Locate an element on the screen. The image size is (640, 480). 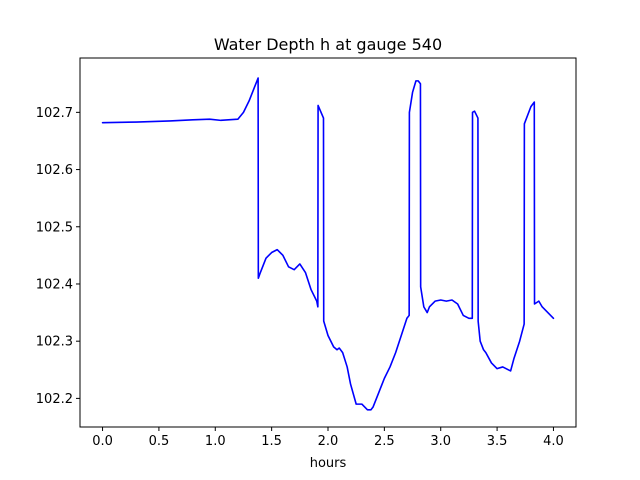
y-axis: 102.2 102.3 102.4 102.5 102.6 102.7 is located at coordinates (58, 256).